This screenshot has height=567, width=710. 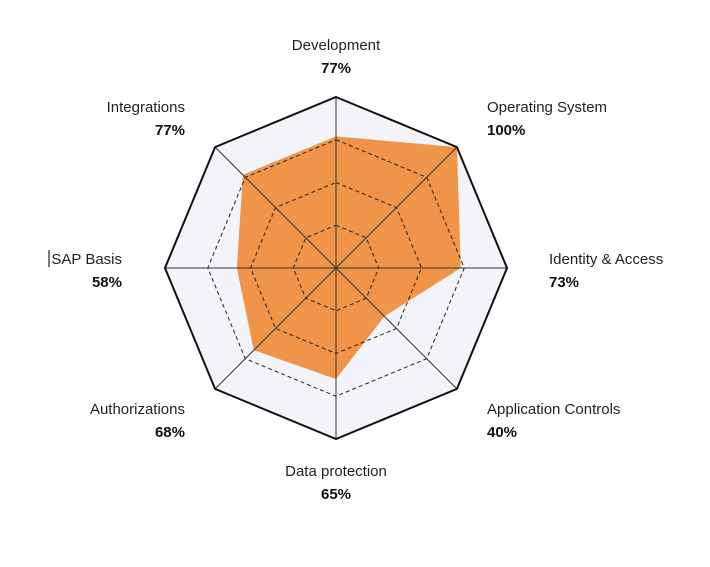 I want to click on value-label: 73%, so click(x=564, y=282).